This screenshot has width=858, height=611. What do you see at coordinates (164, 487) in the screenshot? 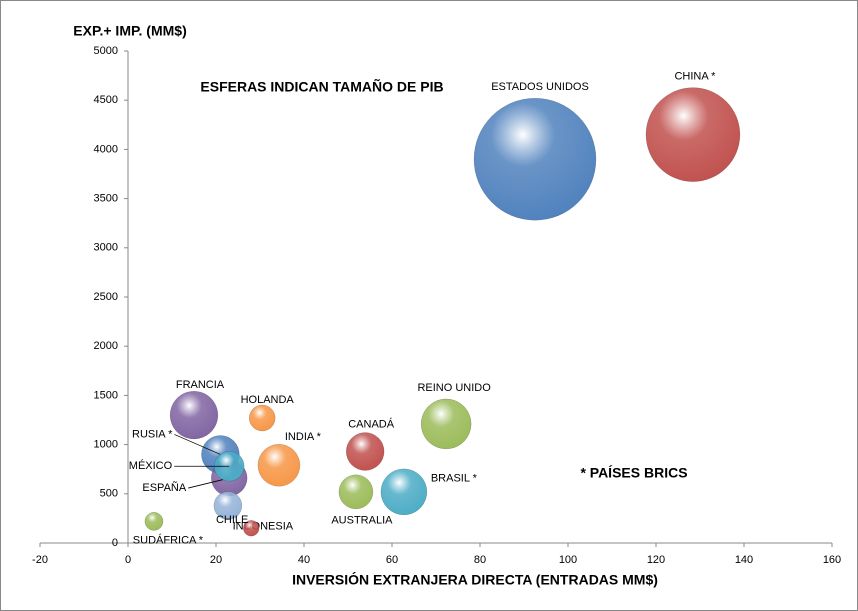
I see `bubble-label: ESPAÑA` at bounding box center [164, 487].